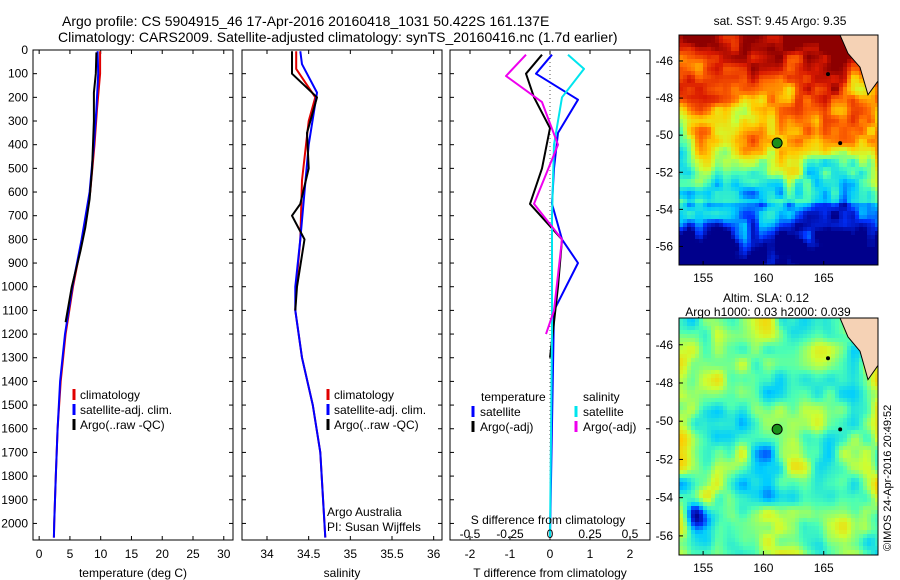 This screenshot has height=580, width=900. Describe the element at coordinates (18, 97) in the screenshot. I see `y-tick-label: 200` at that location.